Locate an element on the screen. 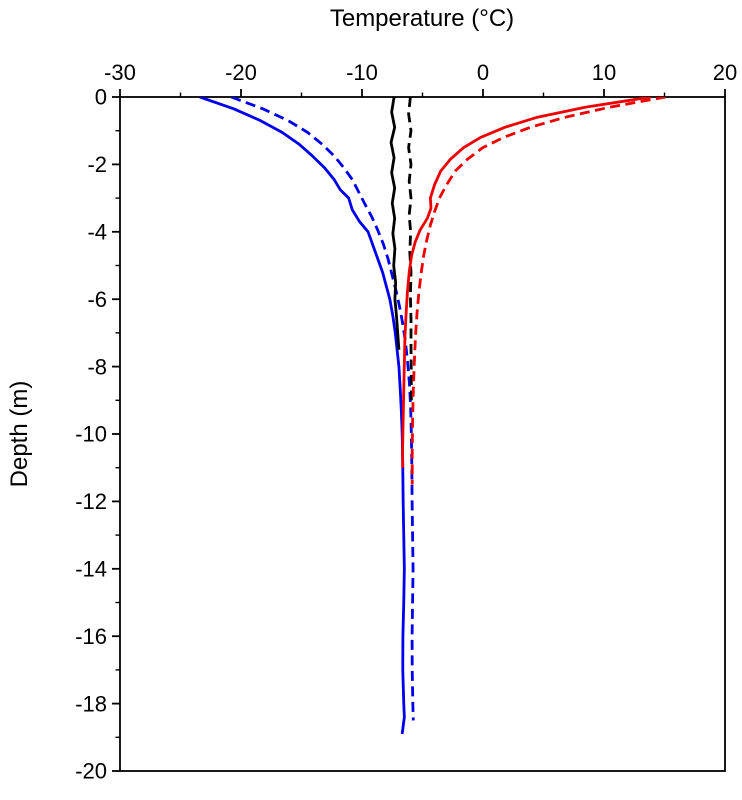  x-tick-label: -20 is located at coordinates (241, 72).